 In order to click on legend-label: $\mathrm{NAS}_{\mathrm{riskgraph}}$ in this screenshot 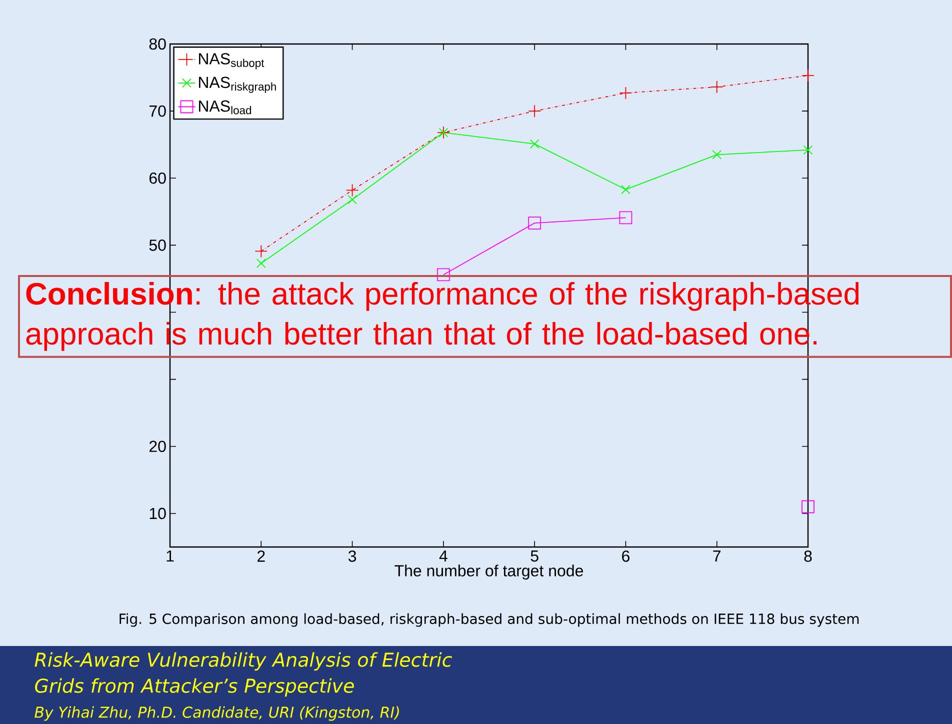, I will do `click(237, 84)`.